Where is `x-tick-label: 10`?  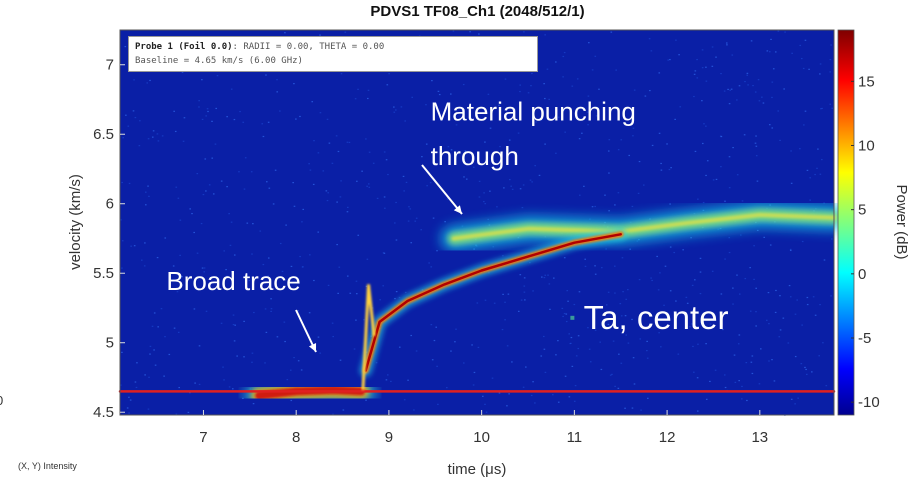
x-tick-label: 10 is located at coordinates (481, 437).